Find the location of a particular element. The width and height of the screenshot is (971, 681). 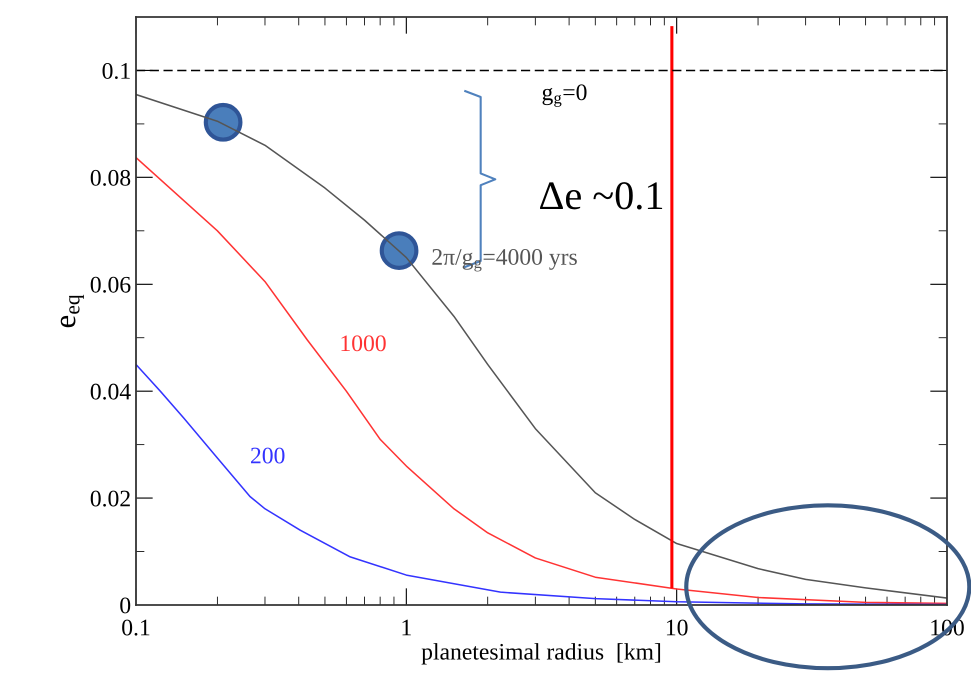

series-label: 1000 is located at coordinates (363, 343).